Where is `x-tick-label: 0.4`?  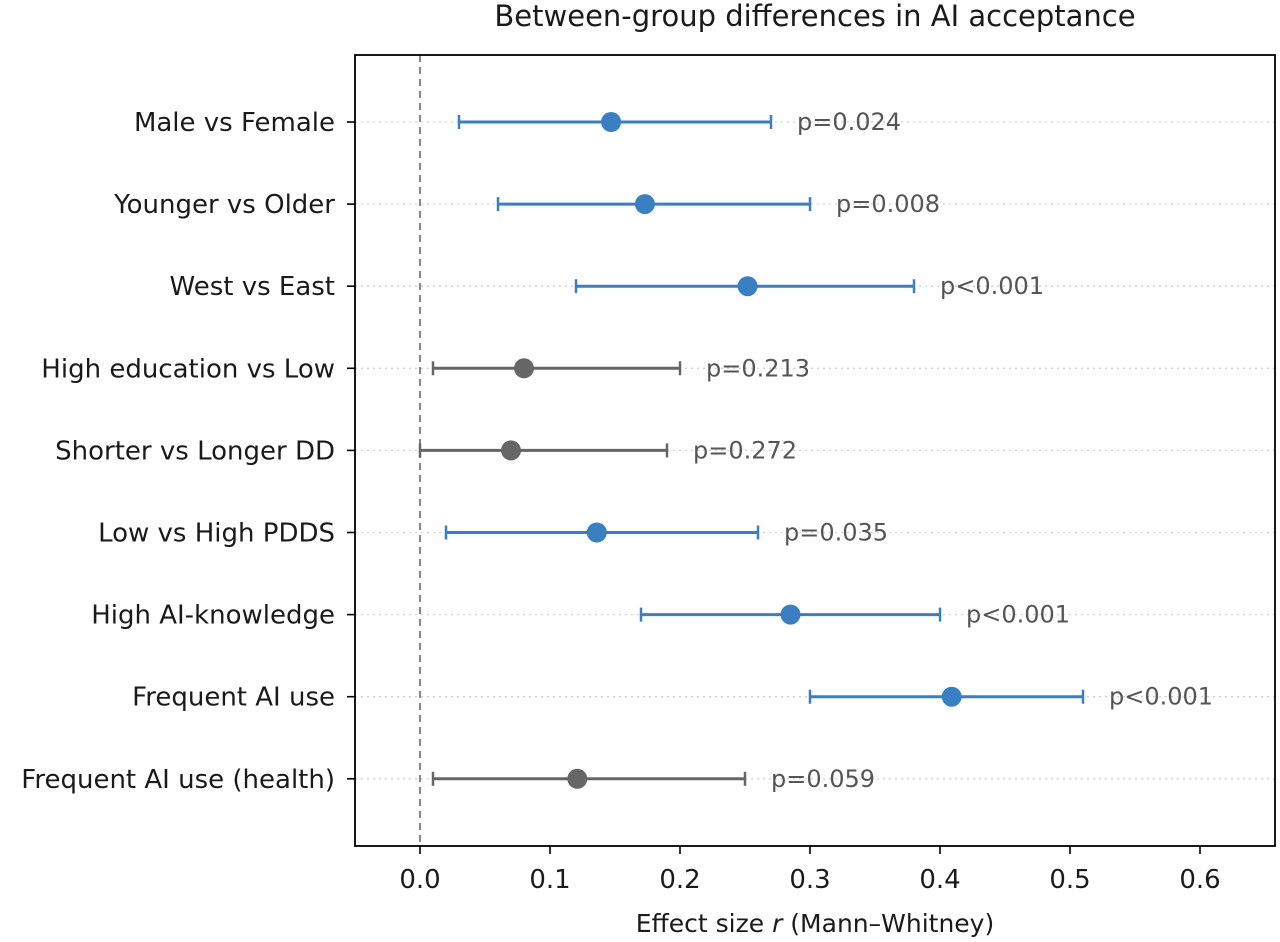 x-tick-label: 0.4 is located at coordinates (939, 880).